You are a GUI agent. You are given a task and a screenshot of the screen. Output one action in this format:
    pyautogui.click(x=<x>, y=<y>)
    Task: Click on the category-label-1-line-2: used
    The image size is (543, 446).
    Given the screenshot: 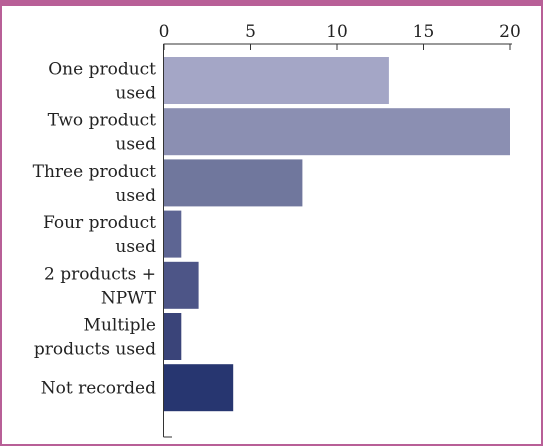 What is the action you would take?
    pyautogui.click(x=135, y=94)
    